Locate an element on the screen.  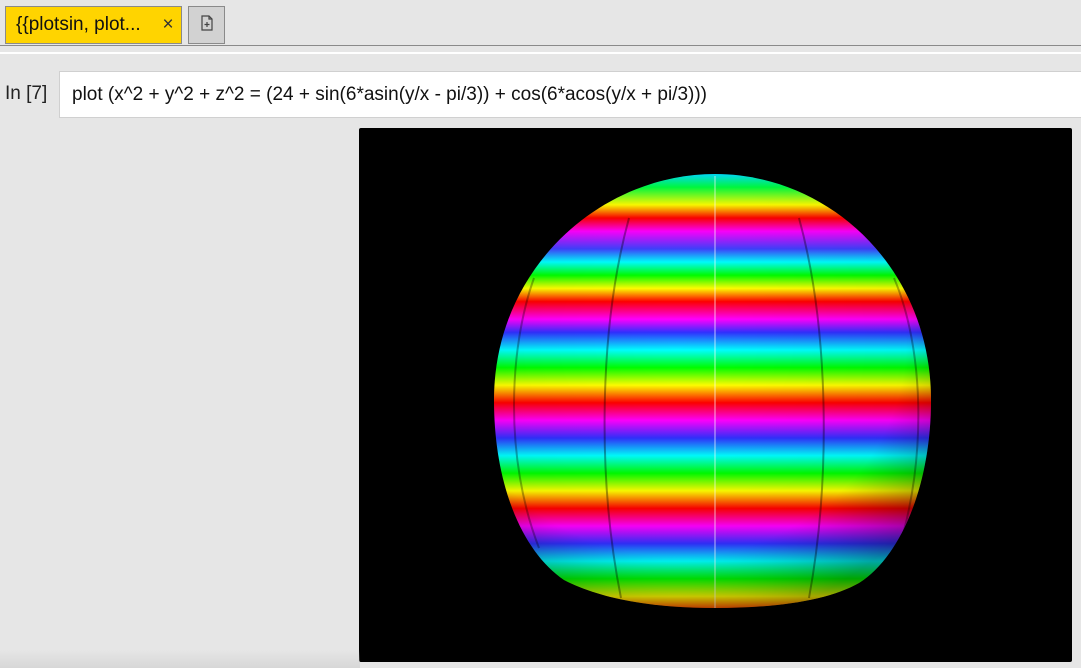
new-file-icon is located at coordinates (207, 25).